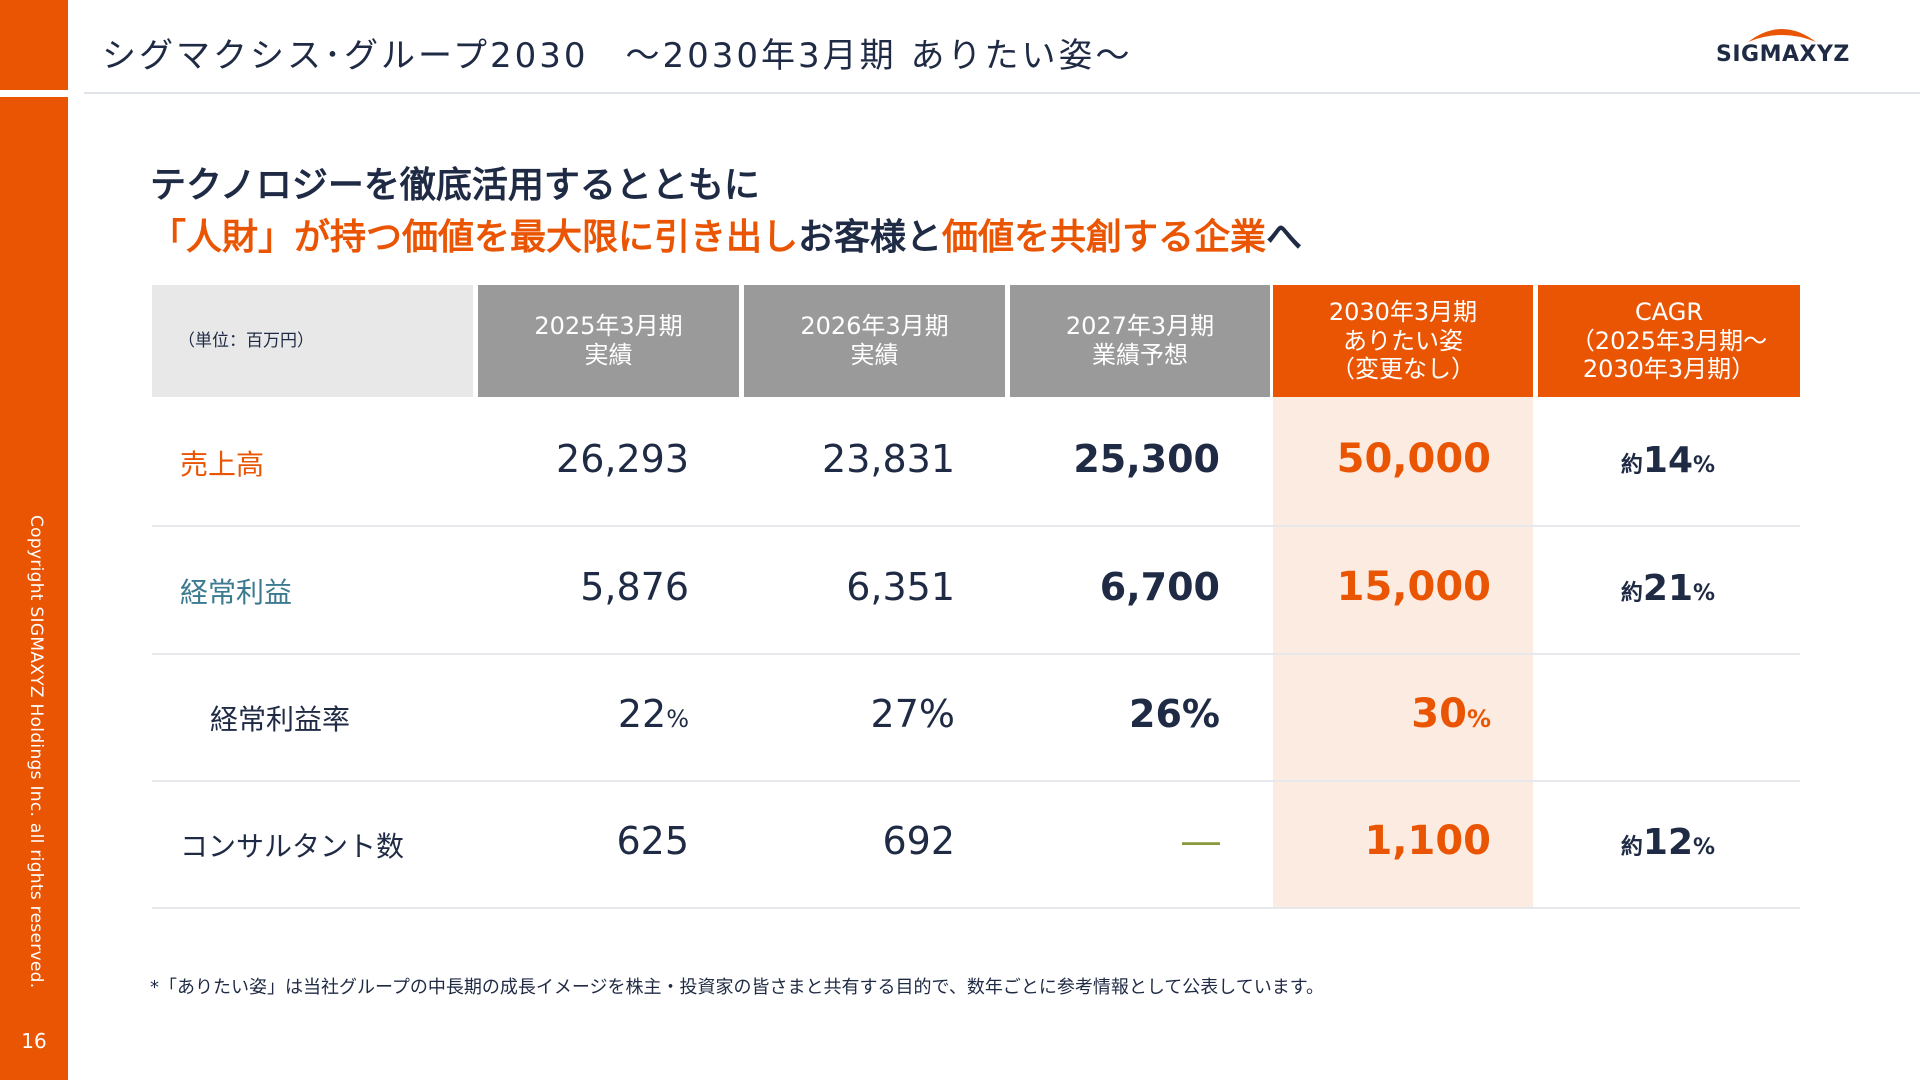 The height and width of the screenshot is (1080, 1920). What do you see at coordinates (1783, 54) in the screenshot?
I see `logo-text: SIGMAXYZ` at bounding box center [1783, 54].